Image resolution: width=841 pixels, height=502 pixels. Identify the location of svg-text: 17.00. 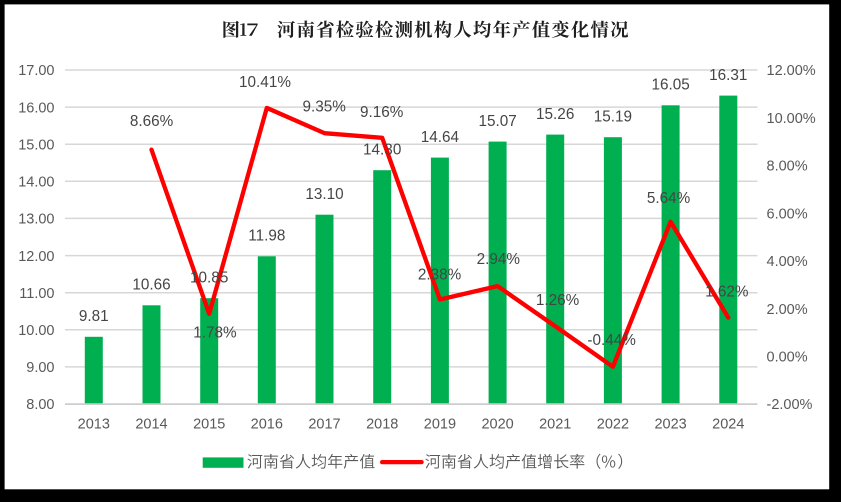
(36, 71).